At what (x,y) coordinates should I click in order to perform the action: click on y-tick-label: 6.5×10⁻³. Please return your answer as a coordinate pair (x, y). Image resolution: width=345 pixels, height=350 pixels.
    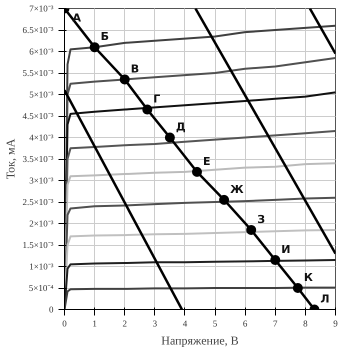
    Looking at the image, I should click on (38, 30).